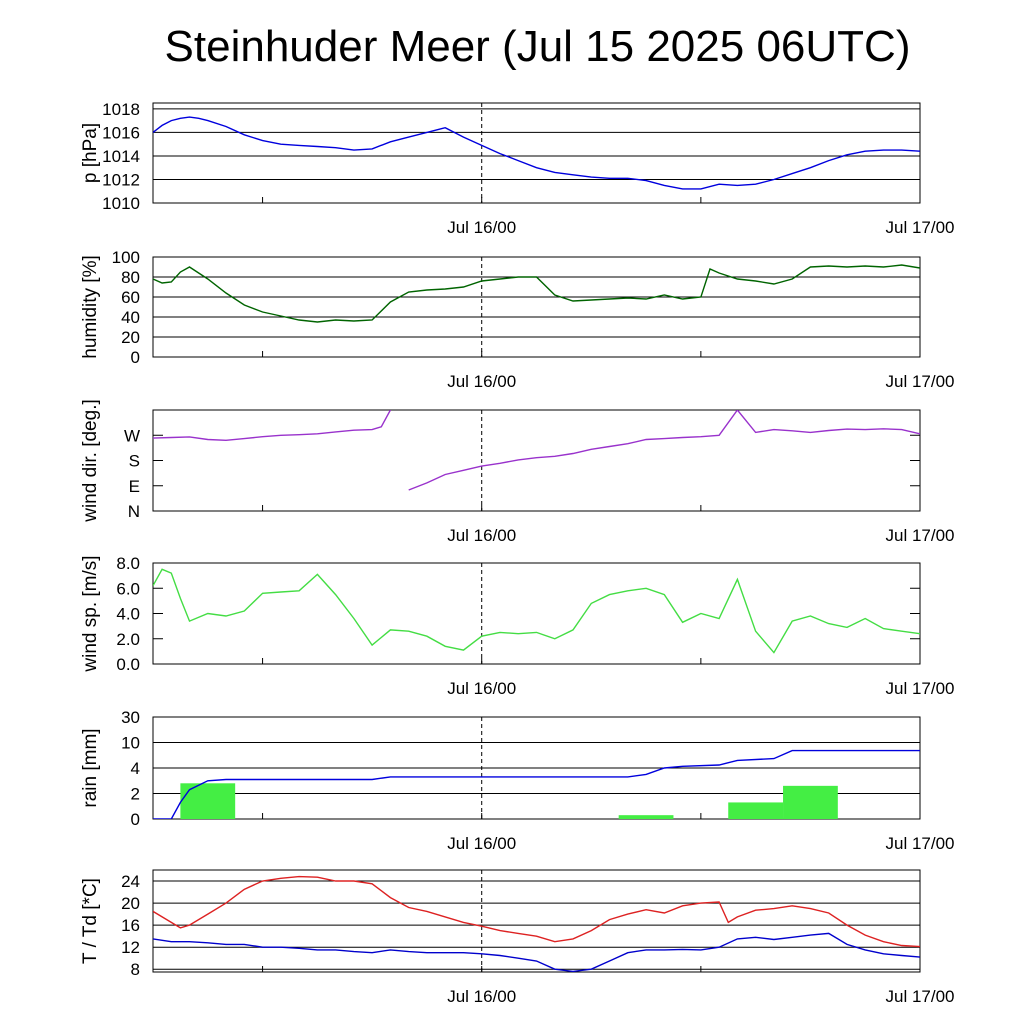  I want to click on y-tick-label: 1010, so click(121, 203).